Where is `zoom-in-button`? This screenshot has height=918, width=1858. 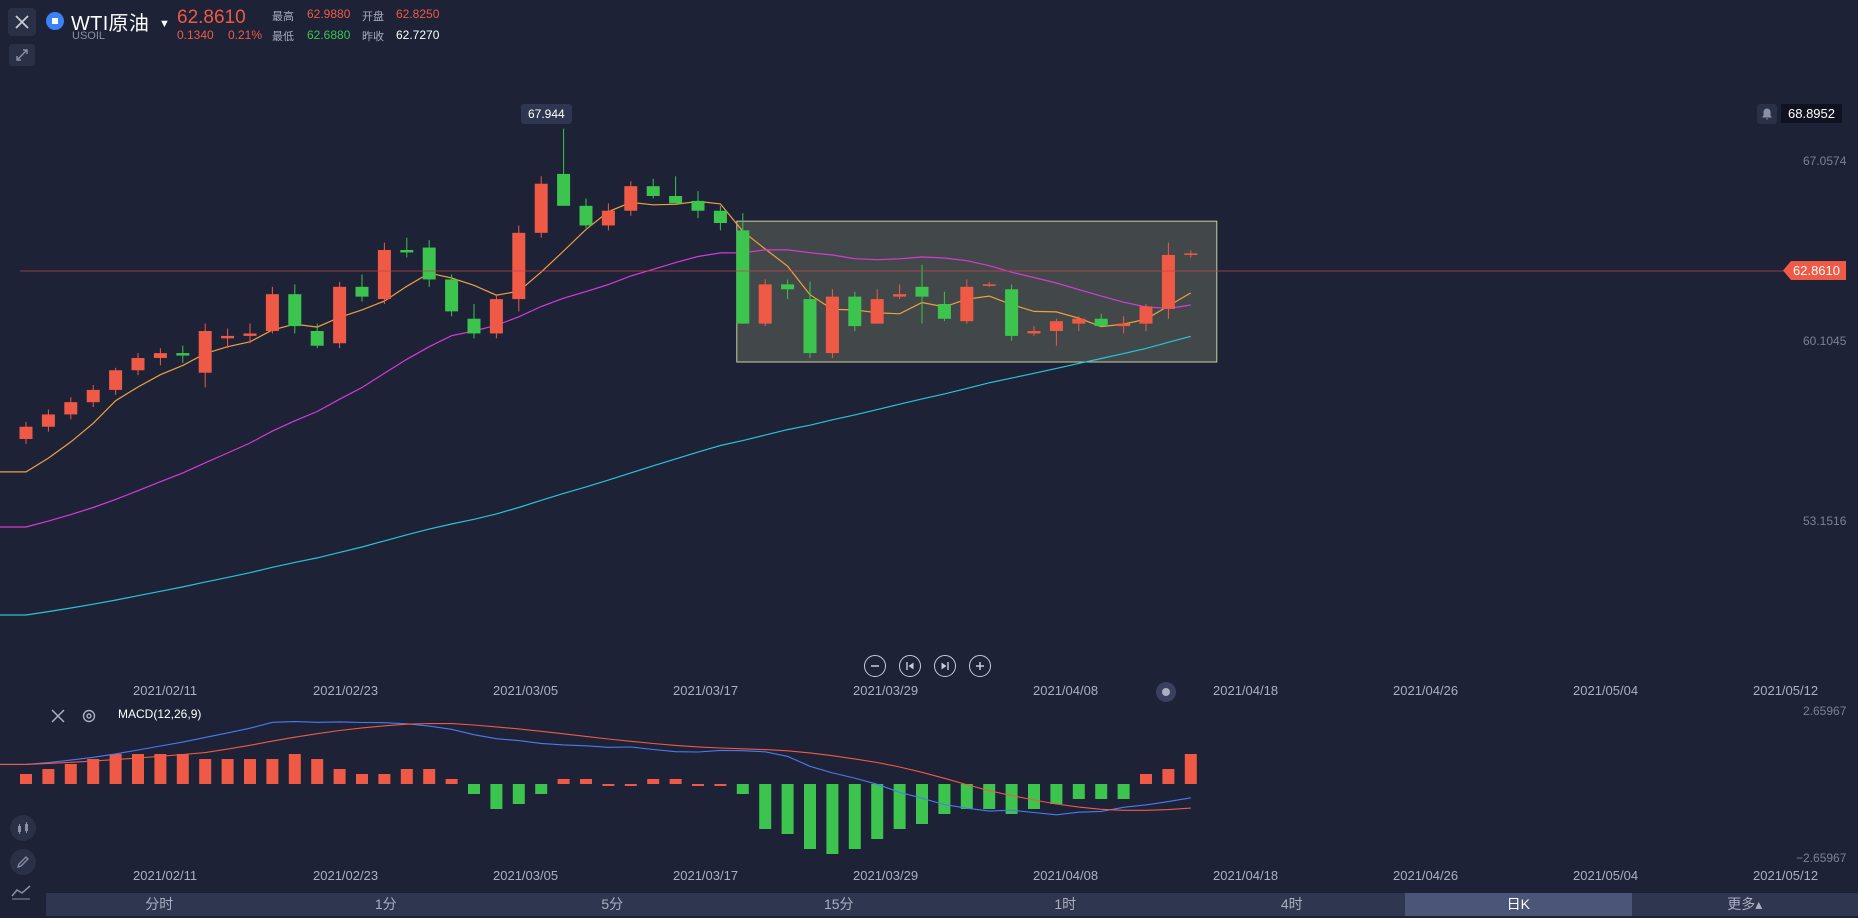
zoom-in-button is located at coordinates (980, 666).